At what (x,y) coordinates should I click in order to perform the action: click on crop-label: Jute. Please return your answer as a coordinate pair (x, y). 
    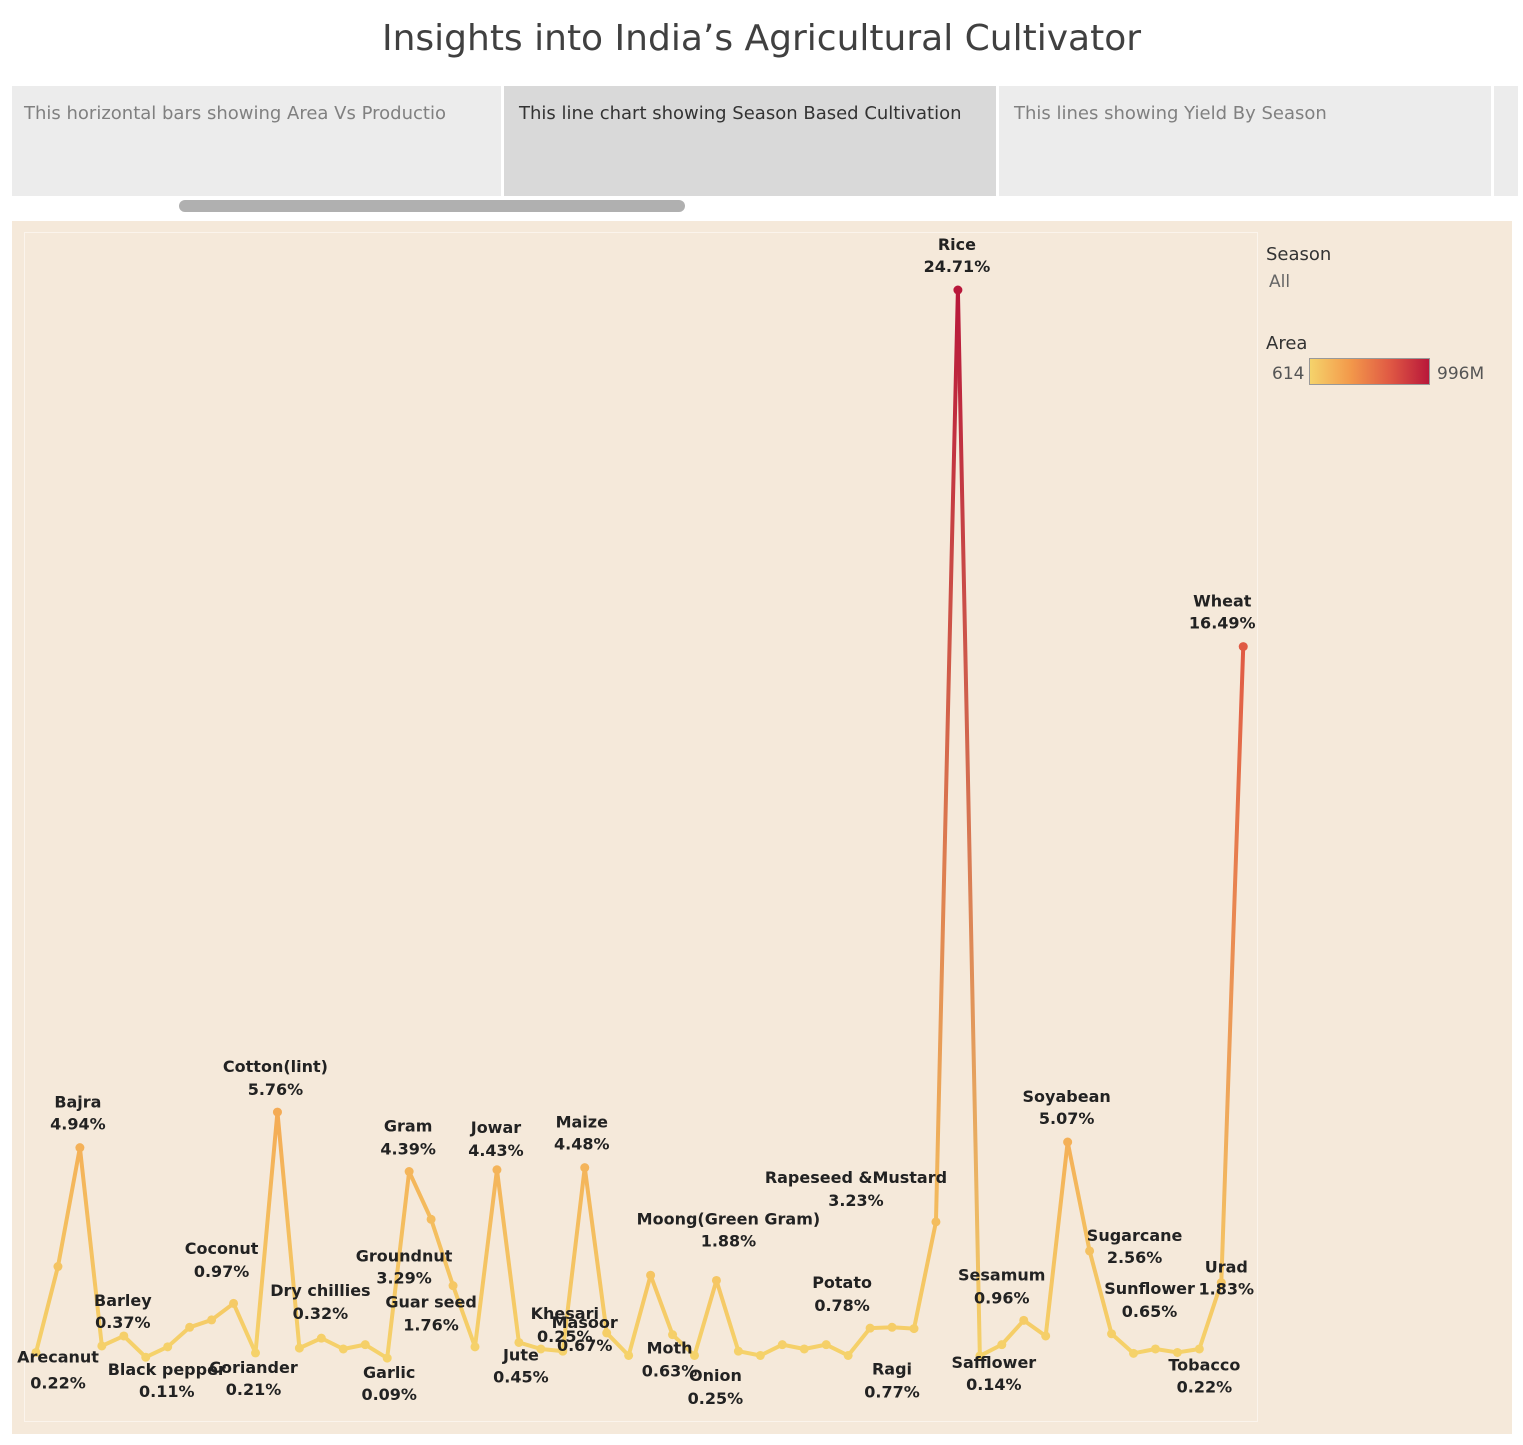
    Looking at the image, I should click on (520, 1354).